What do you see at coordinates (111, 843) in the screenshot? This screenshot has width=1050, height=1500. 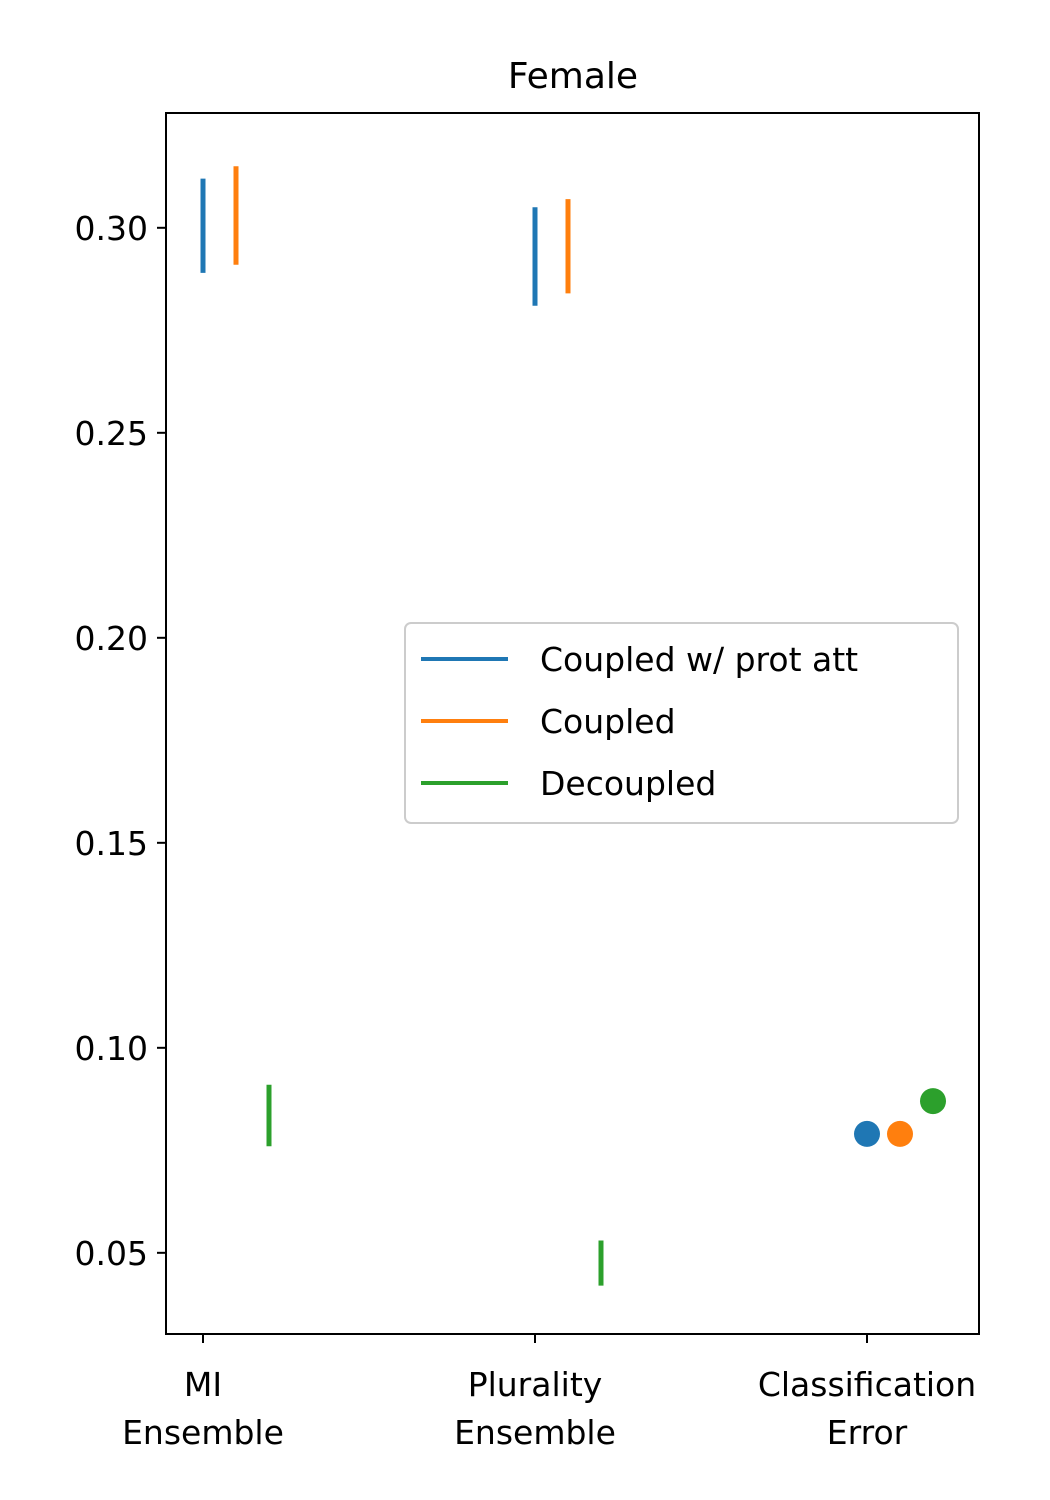 I see `y-tick-label: 0.15` at bounding box center [111, 843].